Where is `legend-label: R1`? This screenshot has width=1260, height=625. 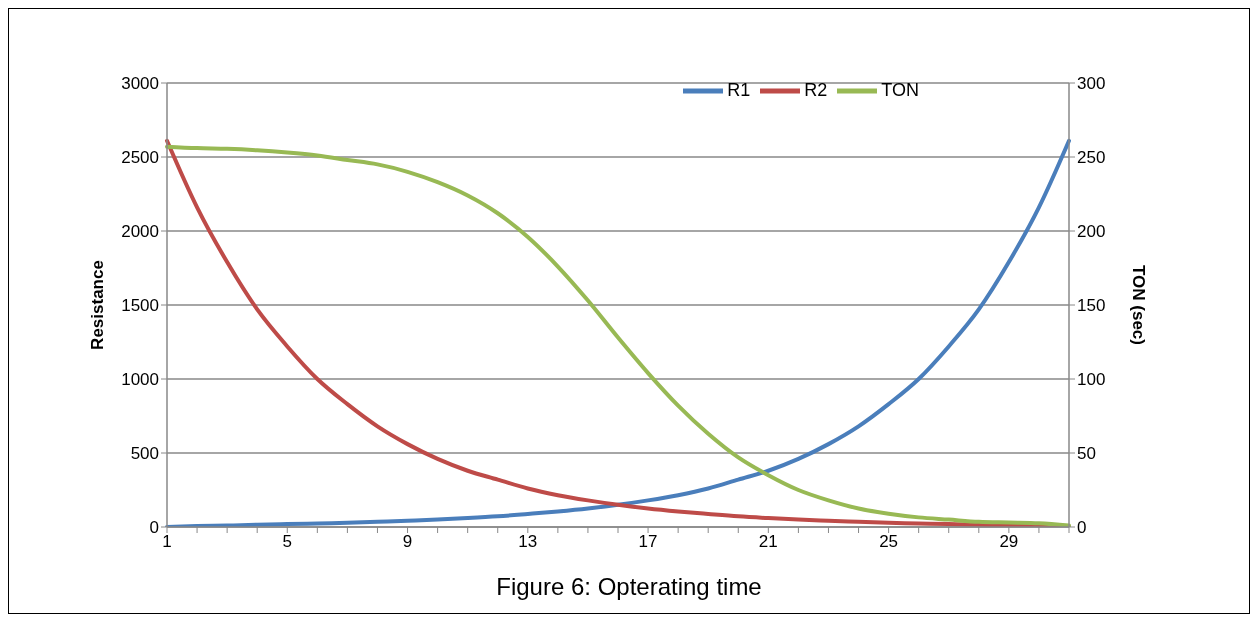
legend-label: R1 is located at coordinates (739, 89).